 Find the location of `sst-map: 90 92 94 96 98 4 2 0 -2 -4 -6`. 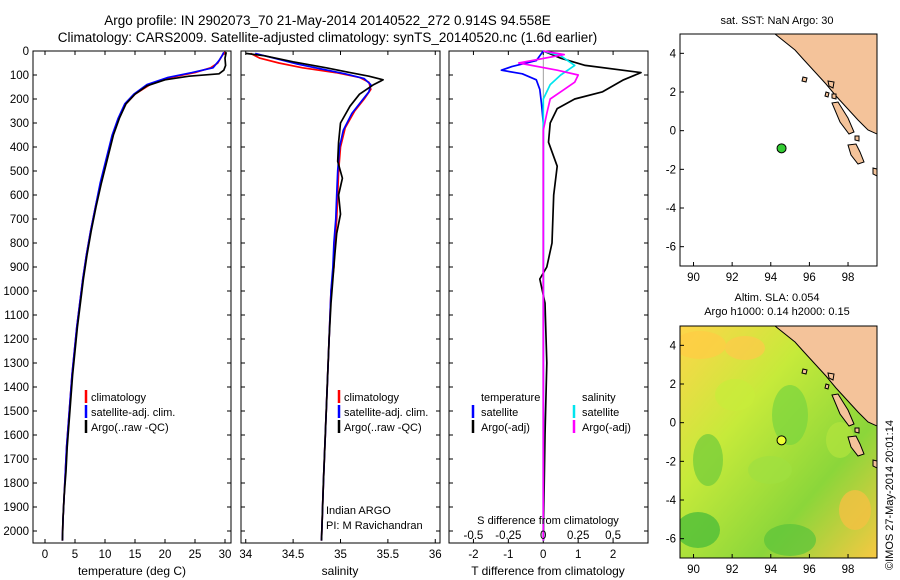

sst-map: 90 92 94 96 98 4 2 0 -2 -4 -6 is located at coordinates (772, 158).